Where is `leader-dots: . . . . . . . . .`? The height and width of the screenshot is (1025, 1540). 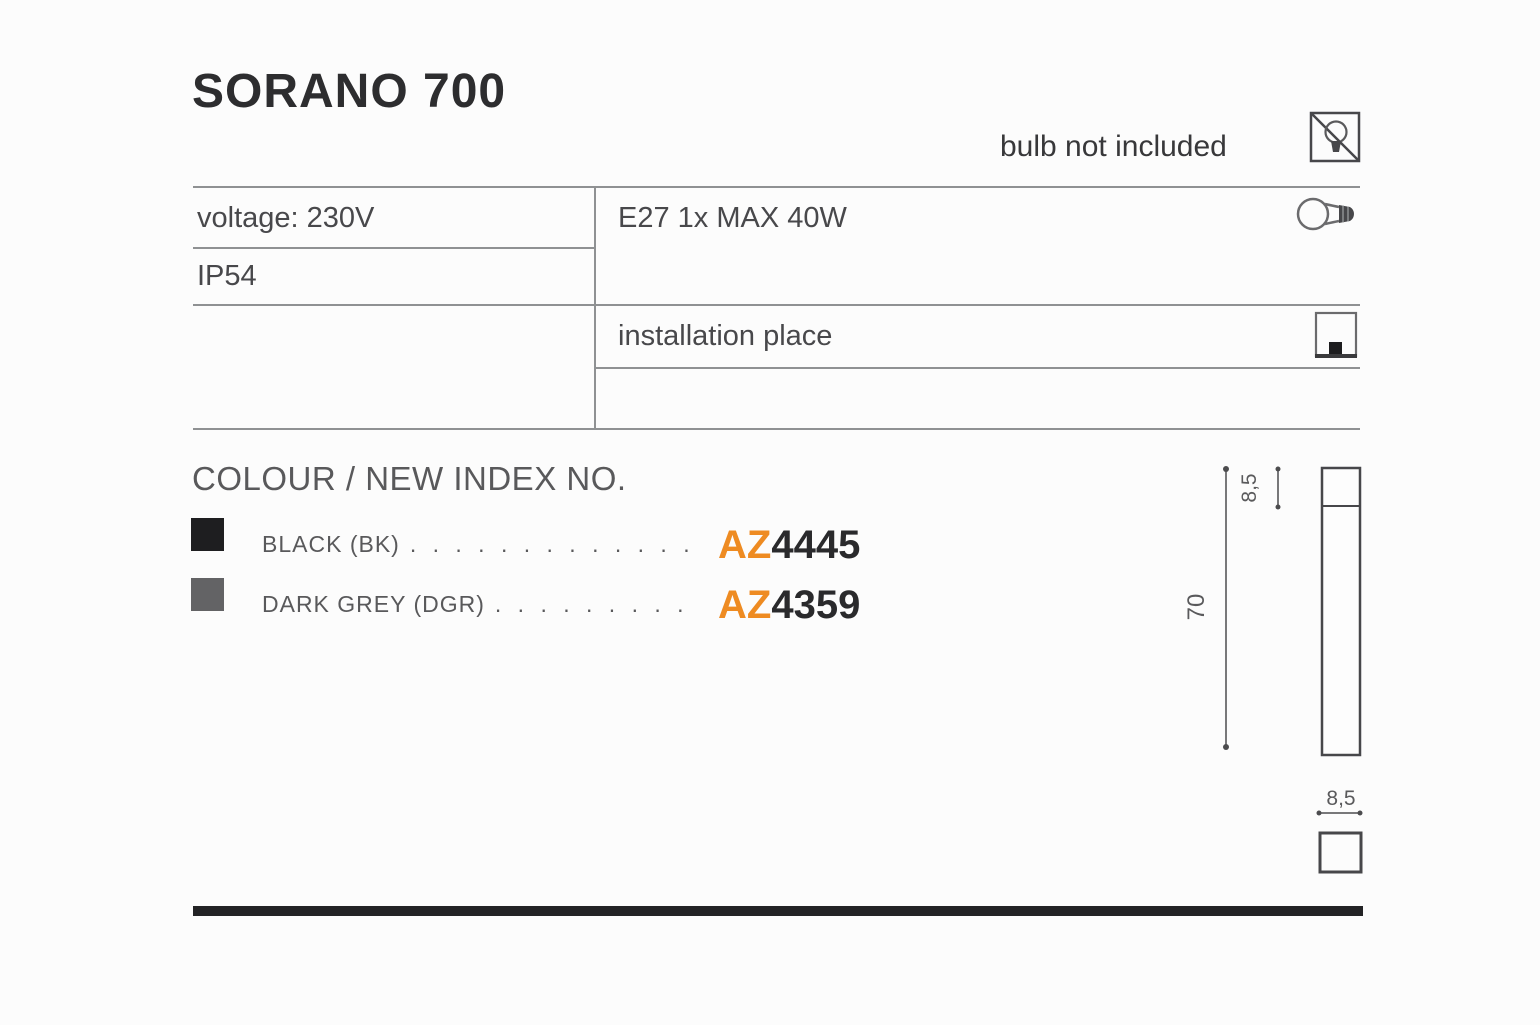
leader-dots: . . . . . . . . . is located at coordinates (591, 604).